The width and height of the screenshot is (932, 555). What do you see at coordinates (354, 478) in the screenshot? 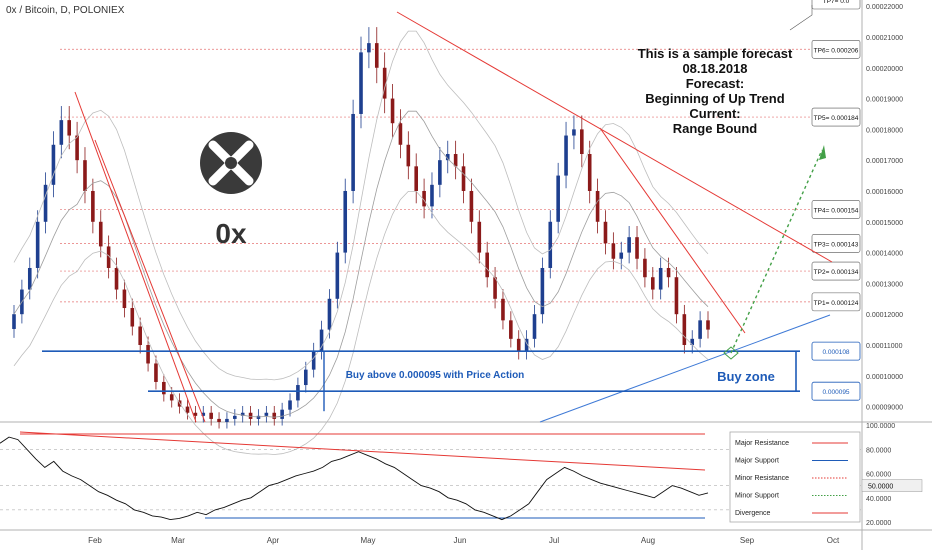
I see `oscillator-line` at bounding box center [354, 478].